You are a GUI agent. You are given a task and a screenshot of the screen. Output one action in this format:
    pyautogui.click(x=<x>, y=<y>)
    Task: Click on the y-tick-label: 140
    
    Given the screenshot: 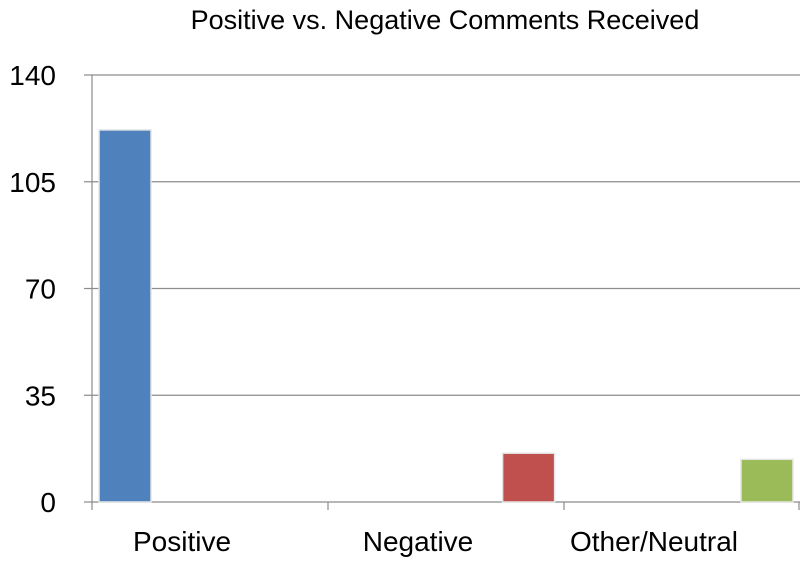 What is the action you would take?
    pyautogui.click(x=32, y=75)
    